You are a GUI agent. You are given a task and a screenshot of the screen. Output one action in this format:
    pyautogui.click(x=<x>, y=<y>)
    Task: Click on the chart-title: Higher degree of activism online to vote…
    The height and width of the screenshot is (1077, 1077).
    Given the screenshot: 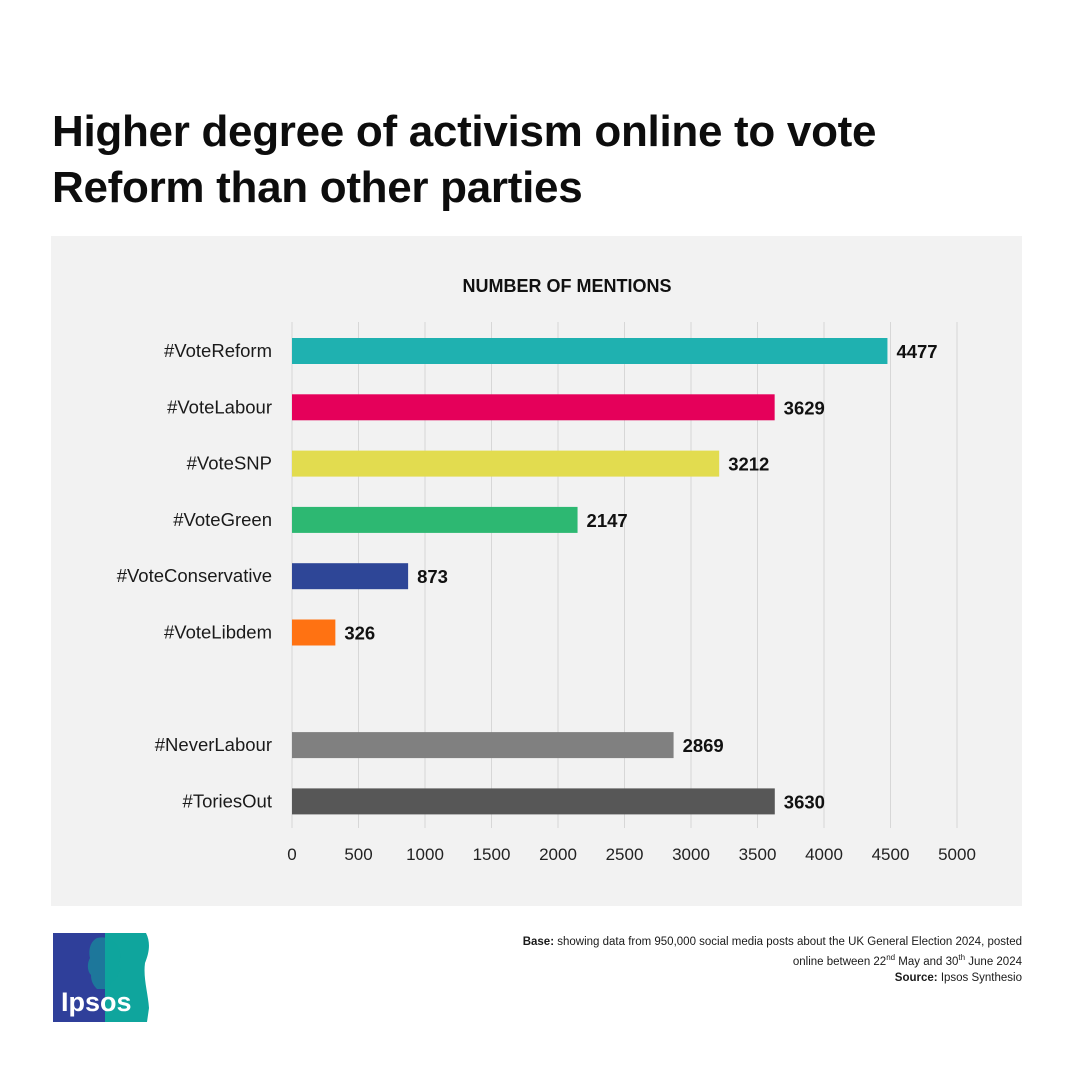 What is the action you would take?
    pyautogui.click(x=464, y=159)
    